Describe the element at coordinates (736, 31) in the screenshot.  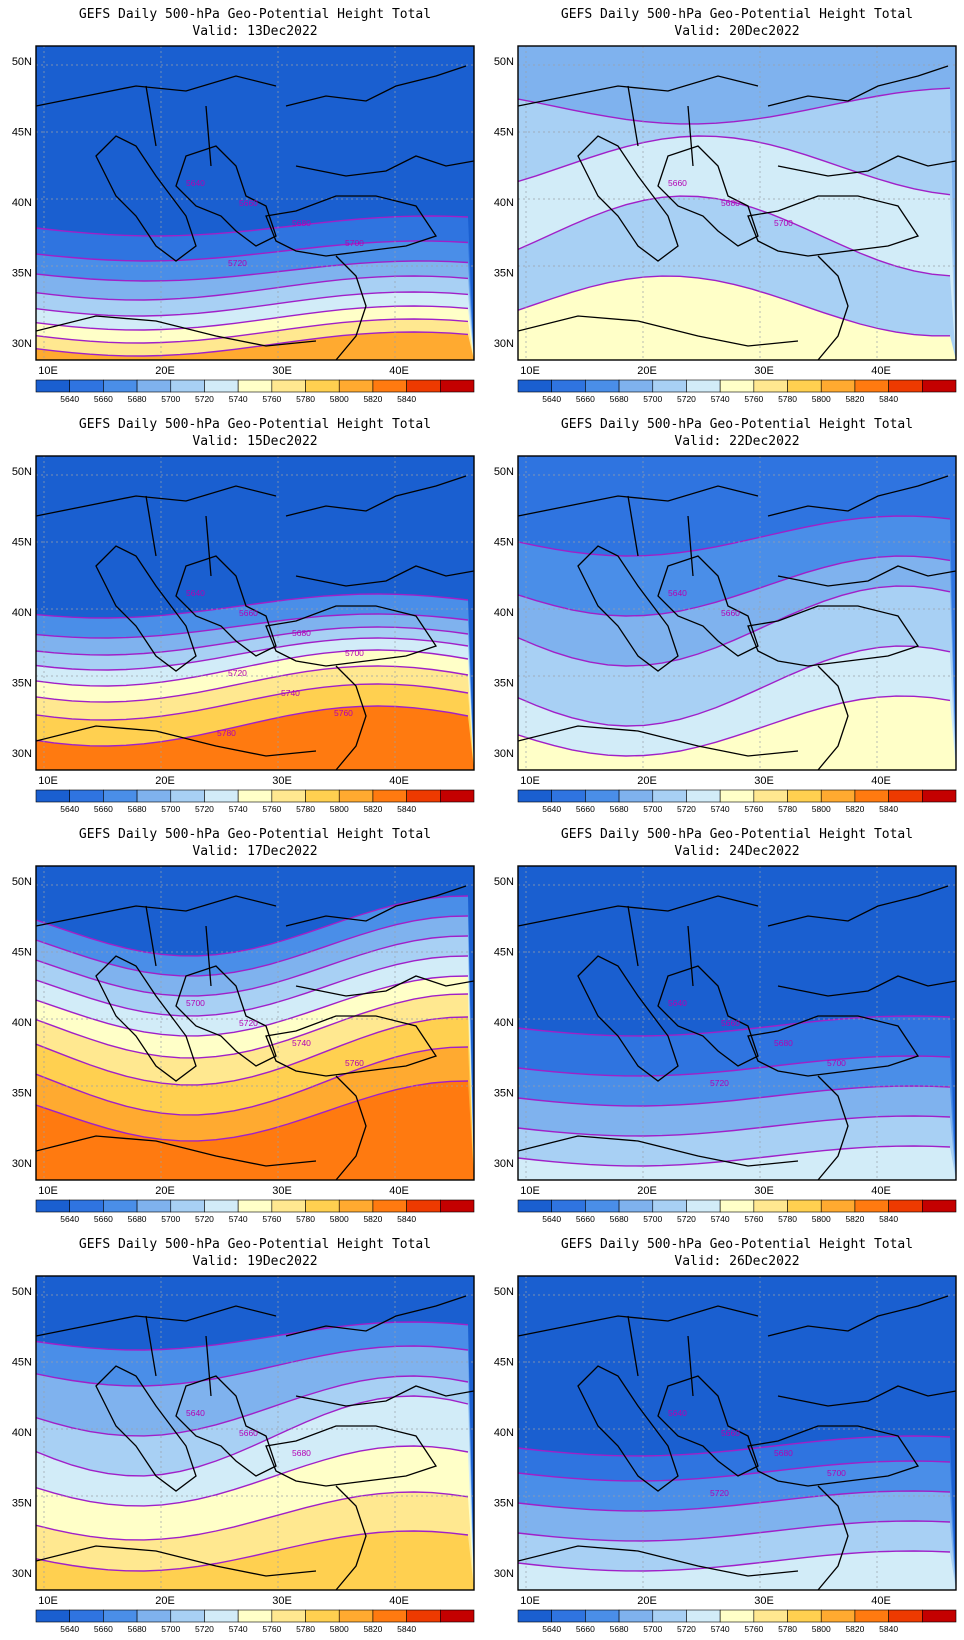
I see `panel-valid-date: Valid: 20Dec2022` at that location.